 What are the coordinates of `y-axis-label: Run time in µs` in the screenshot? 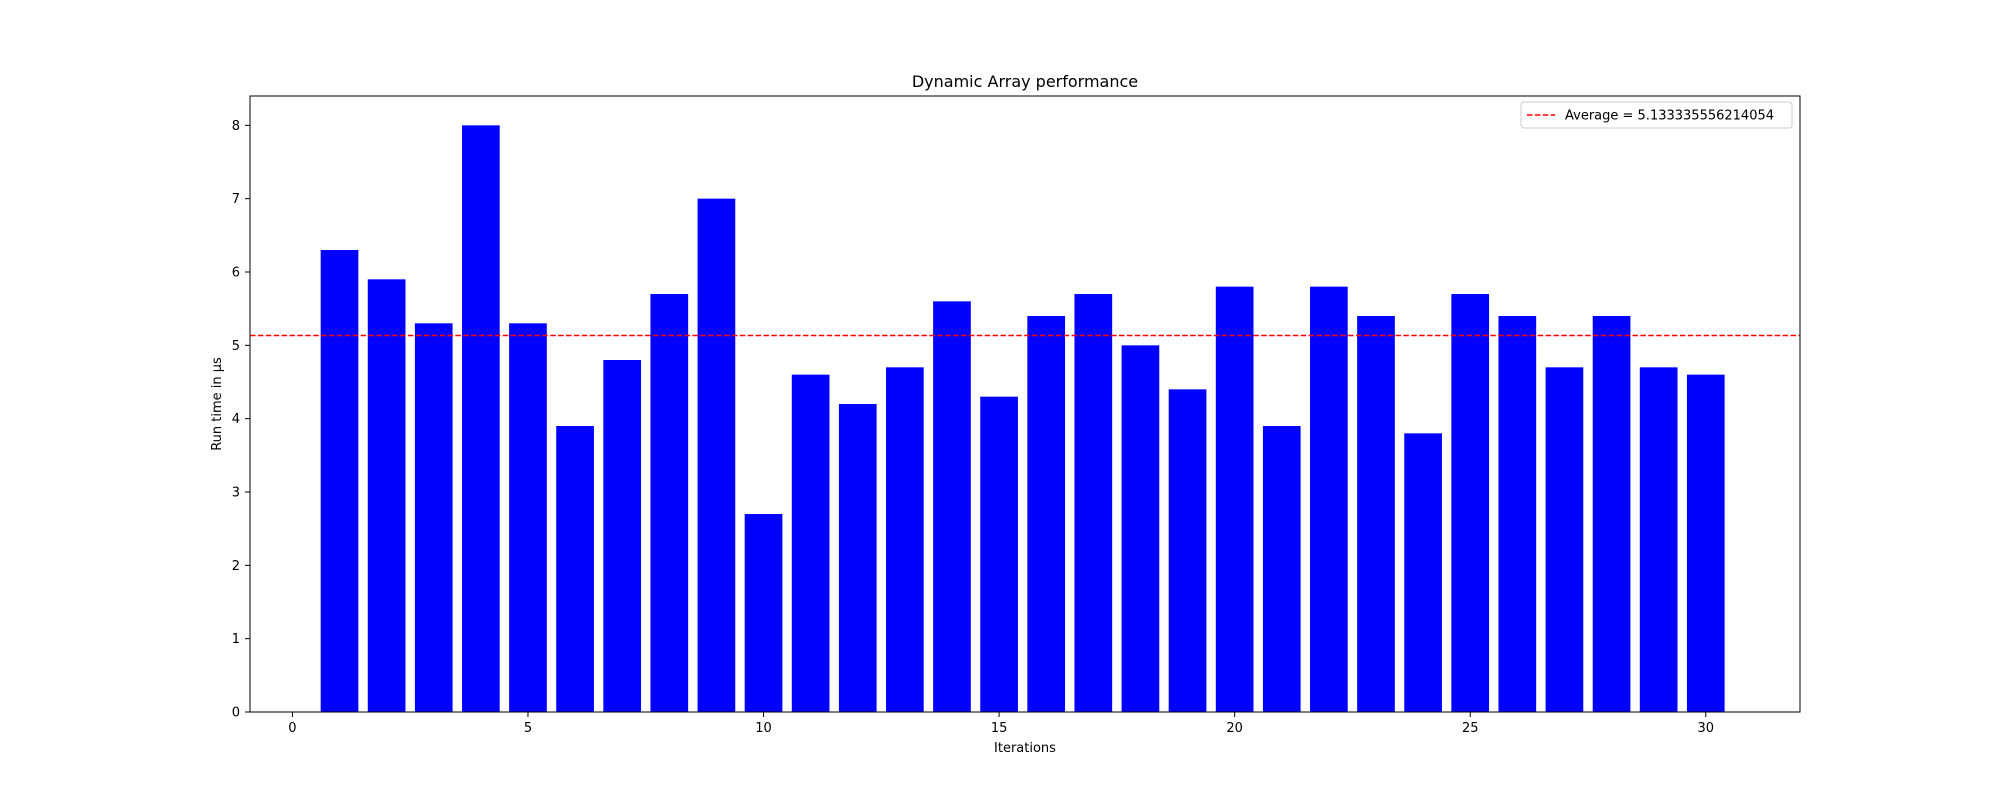 It's located at (217, 404).